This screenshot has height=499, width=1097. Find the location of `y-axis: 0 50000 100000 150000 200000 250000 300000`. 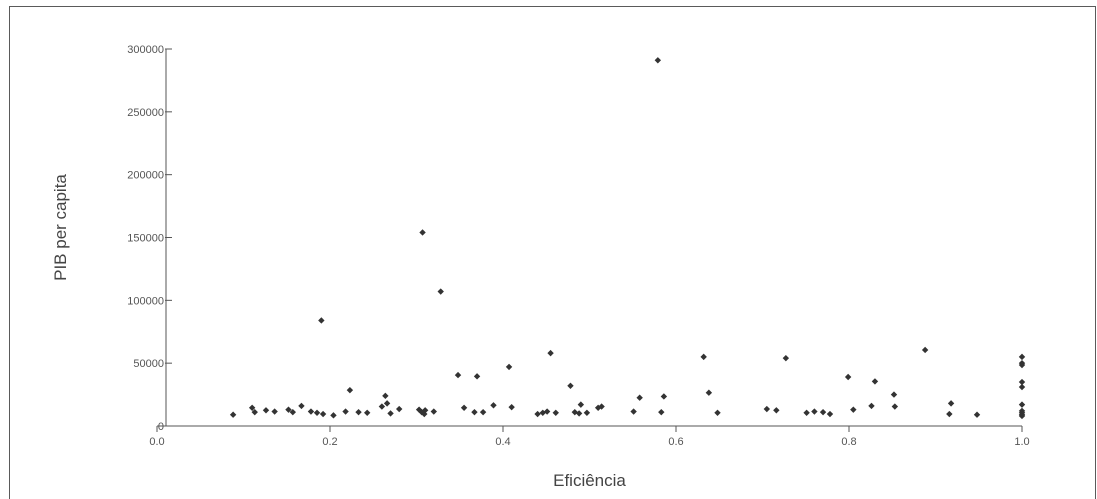

y-axis: 0 50000 100000 150000 200000 250000 300000 is located at coordinates (149, 238).